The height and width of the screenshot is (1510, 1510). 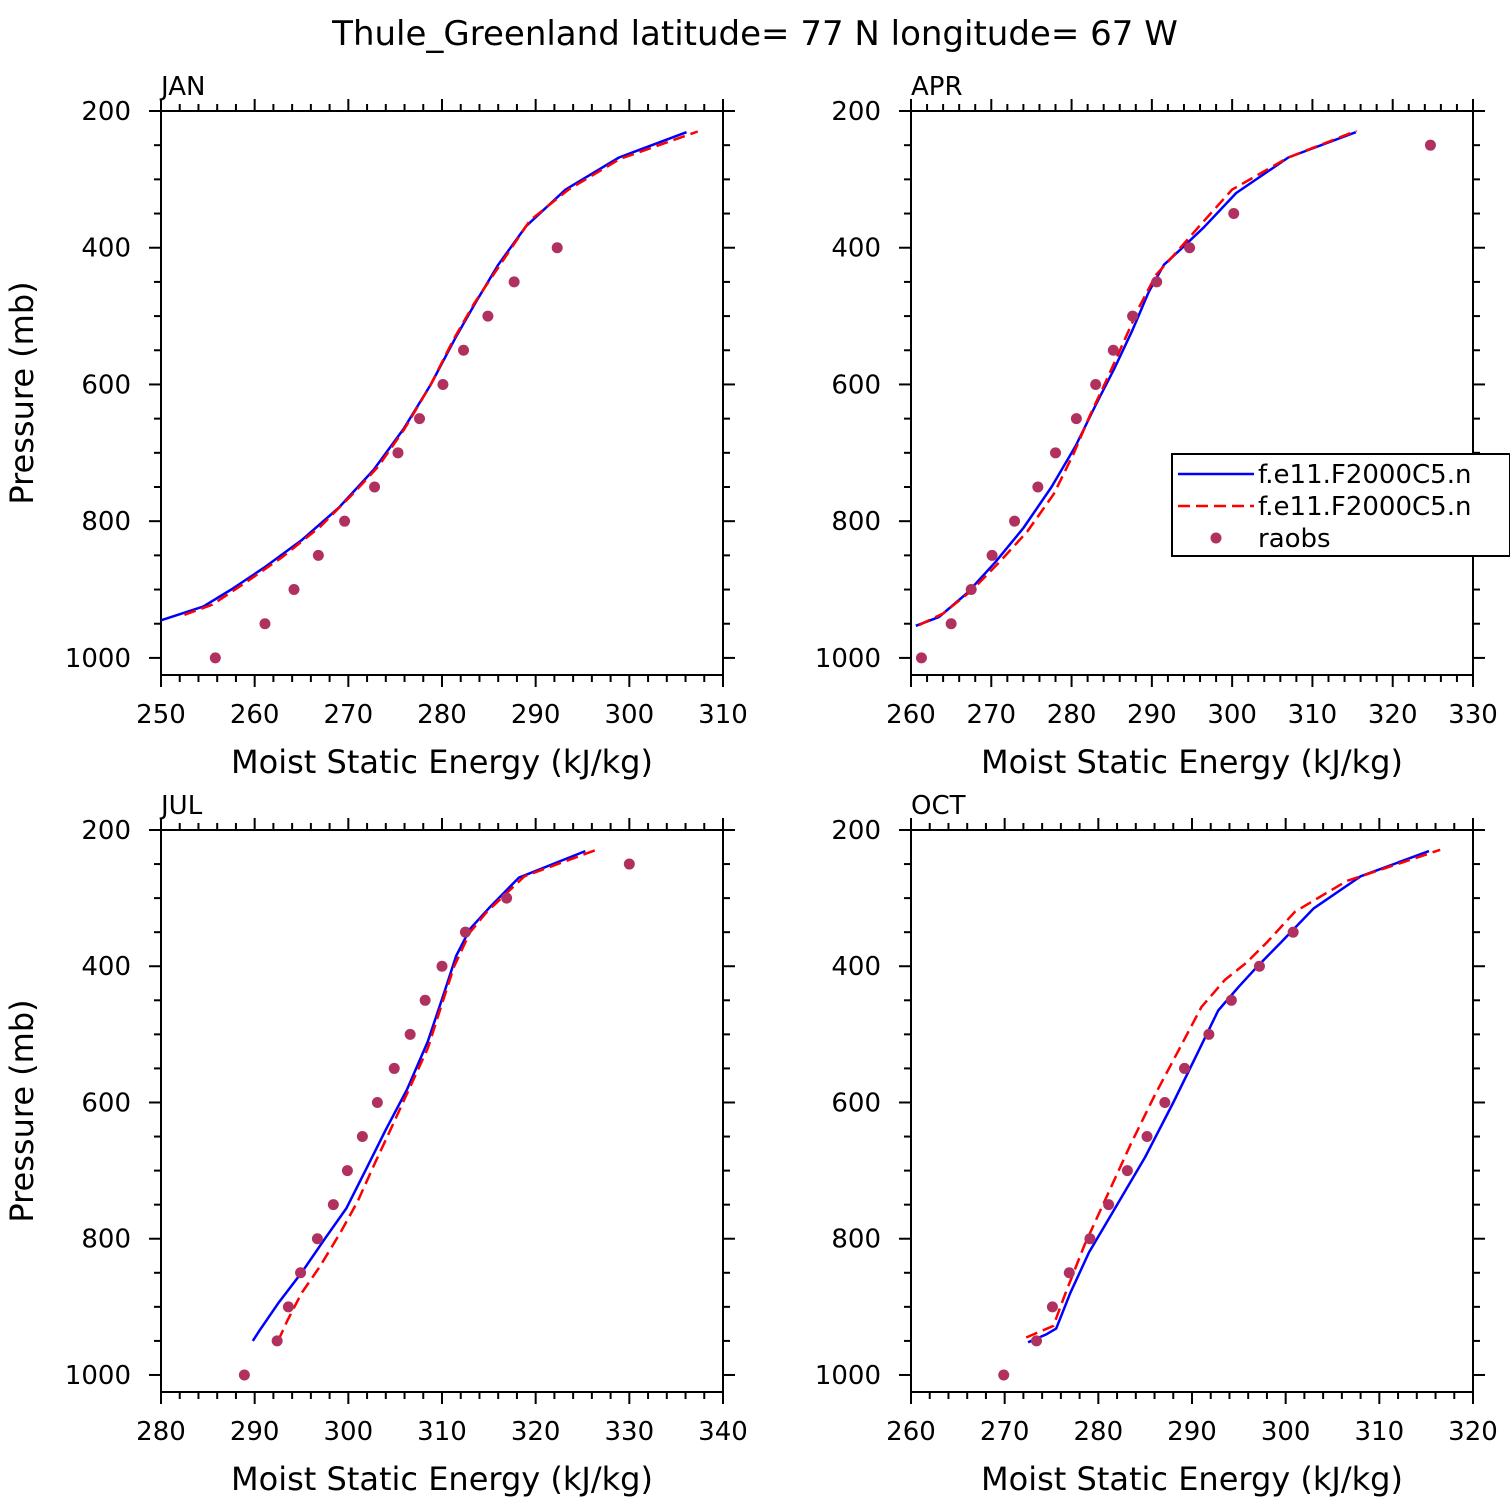 What do you see at coordinates (723, 1432) in the screenshot?
I see `x-tick-label: 340` at bounding box center [723, 1432].